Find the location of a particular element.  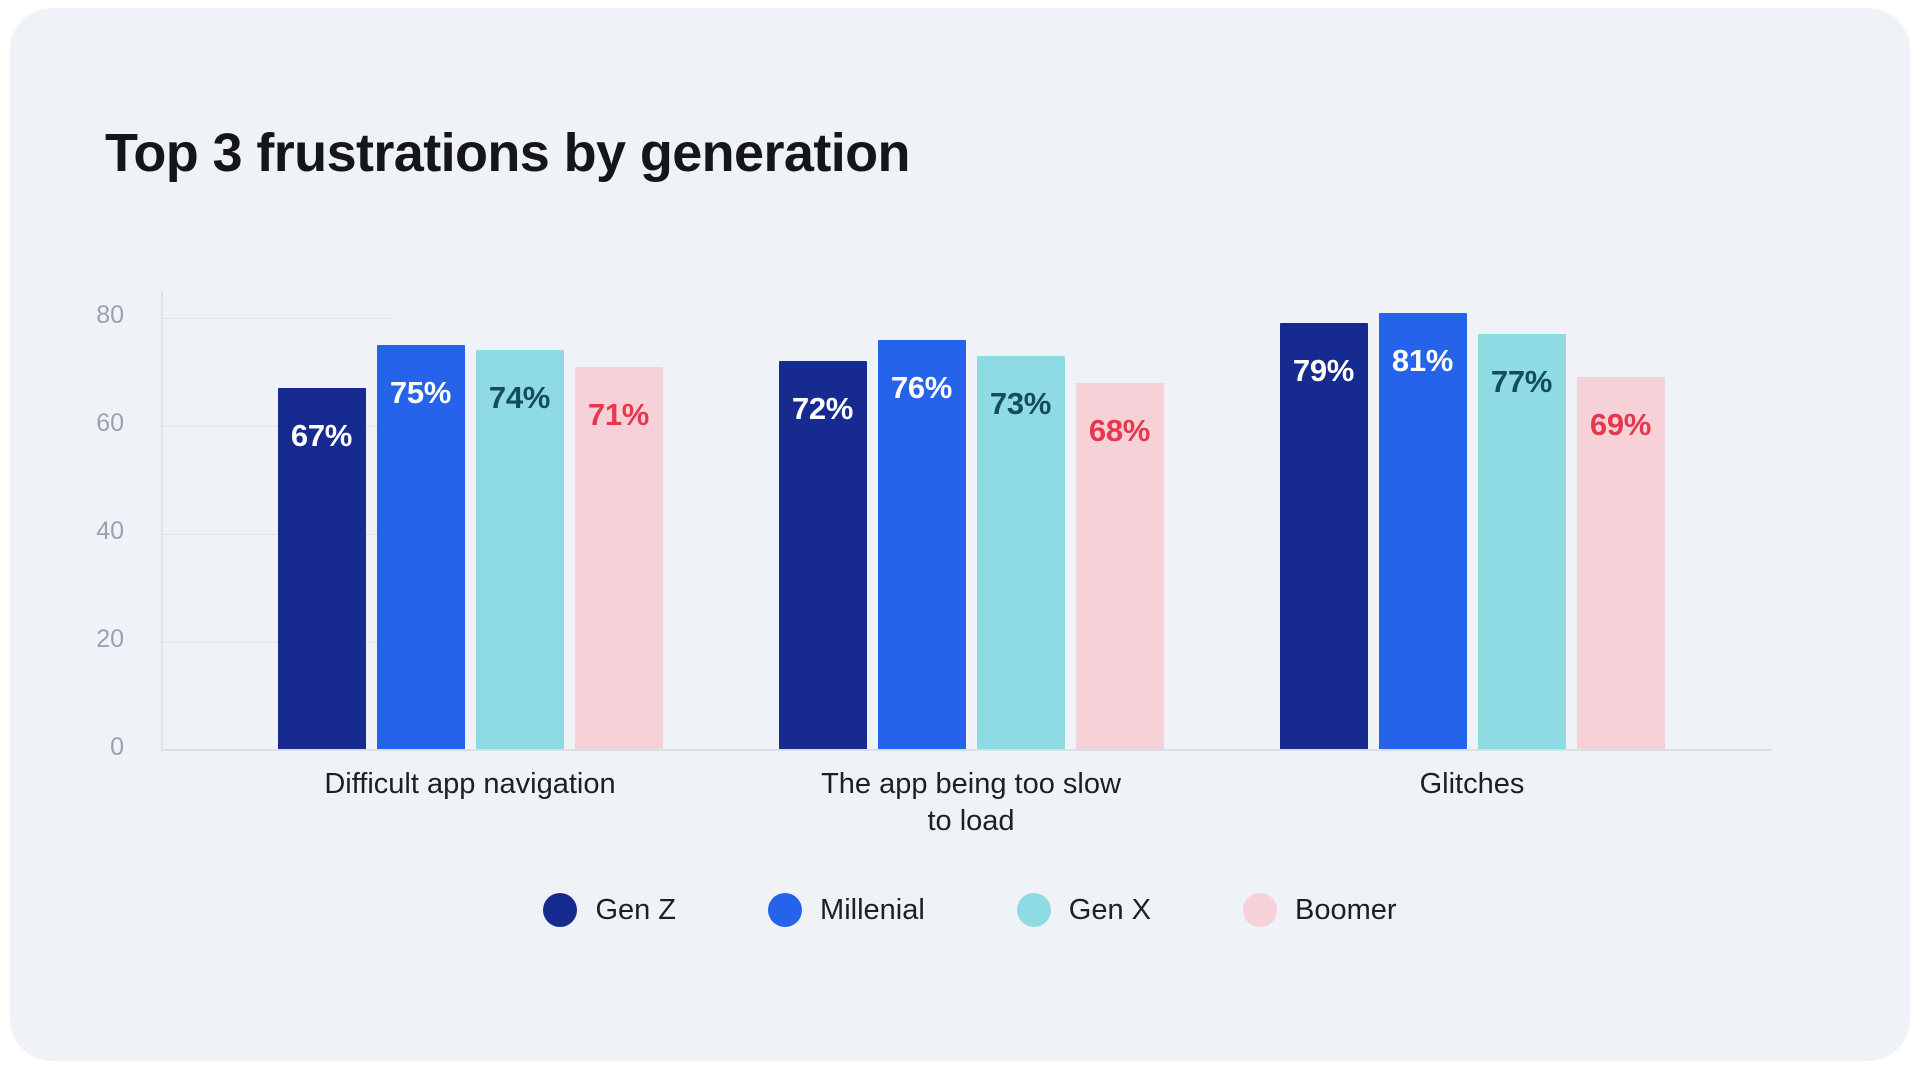

bar: 71% is located at coordinates (618, 558).